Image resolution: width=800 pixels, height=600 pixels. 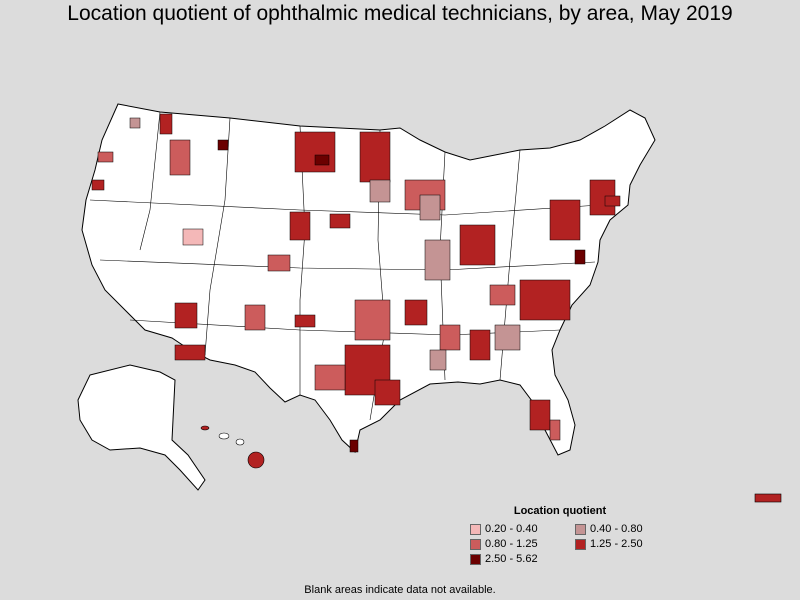 I want to click on hawaii, so click(x=232, y=447).